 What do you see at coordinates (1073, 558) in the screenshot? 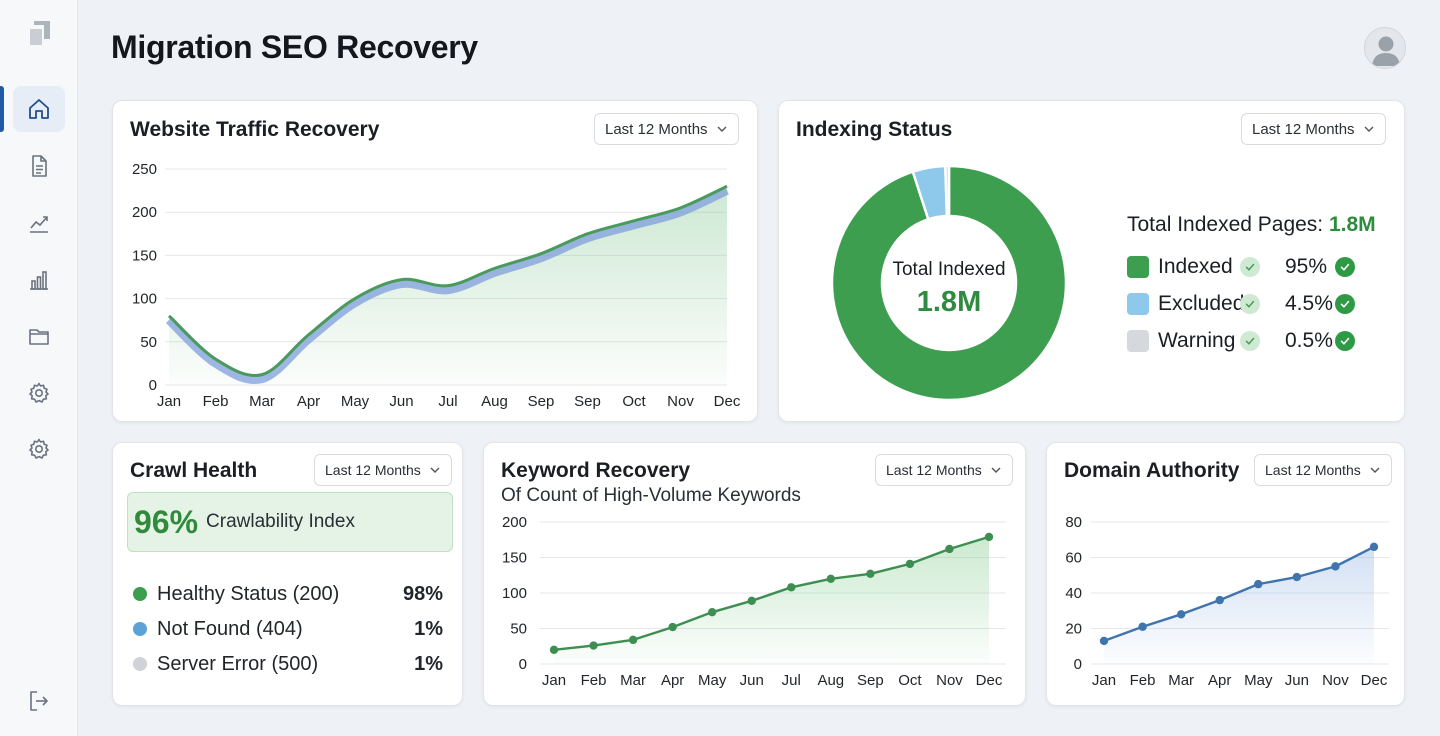
I see `y-tick-label: 60` at bounding box center [1073, 558].